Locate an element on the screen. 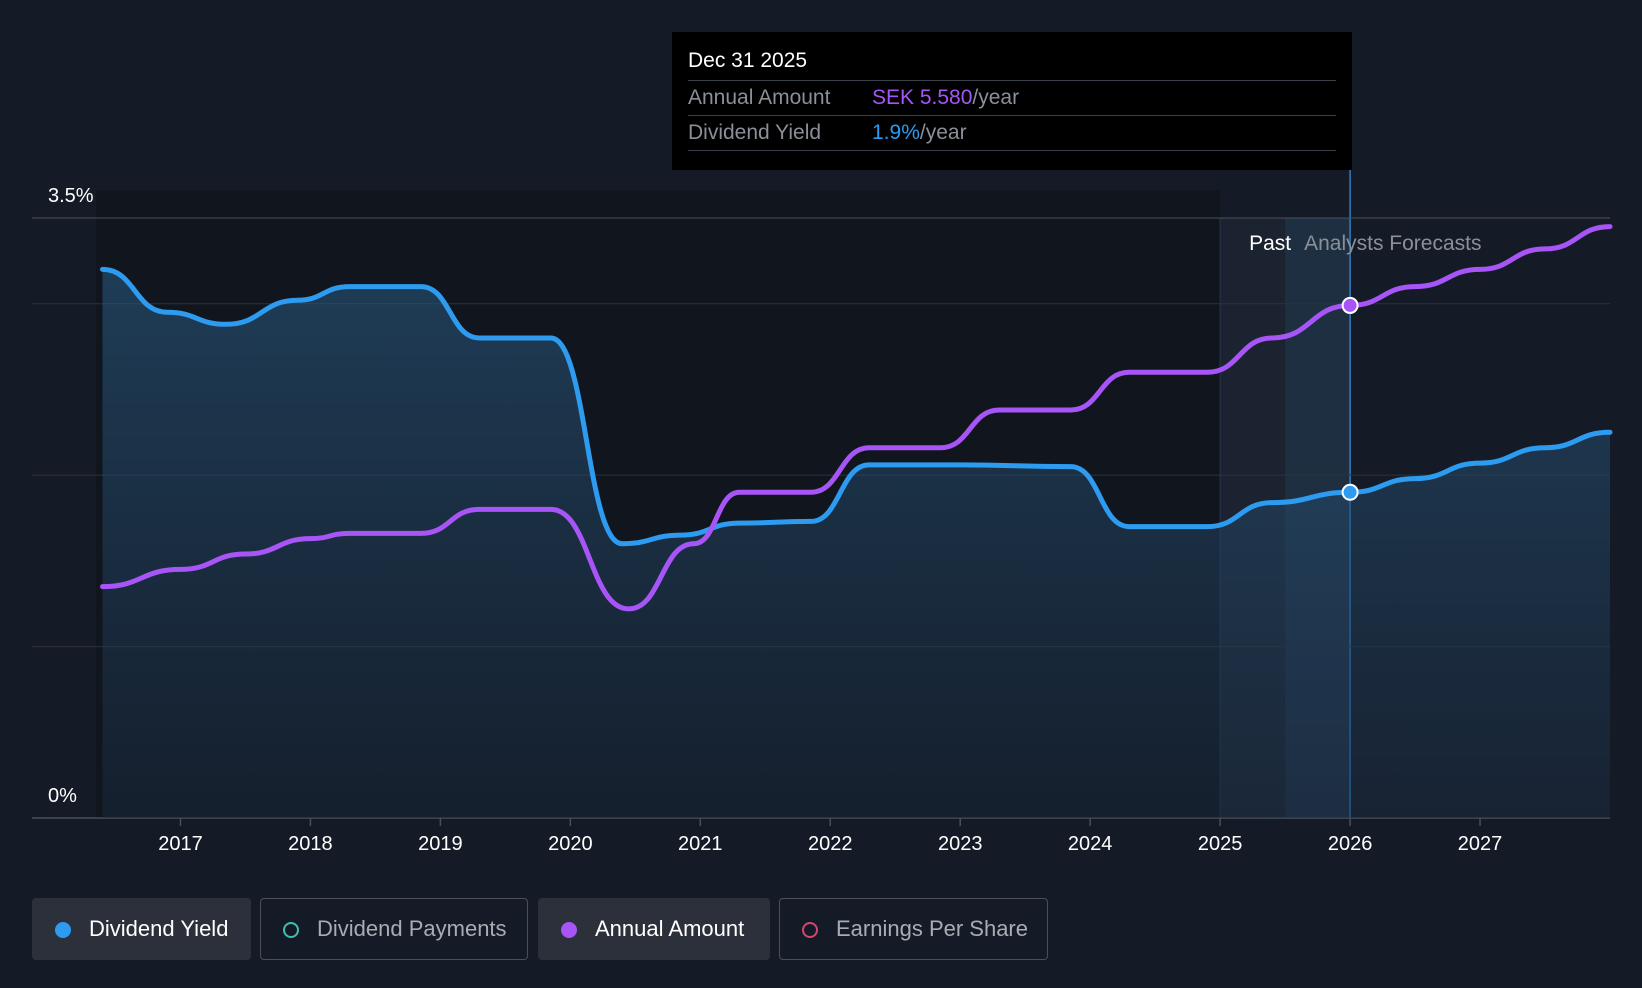 The width and height of the screenshot is (1642, 988). highlight-point-annual-amount is located at coordinates (1350, 305).